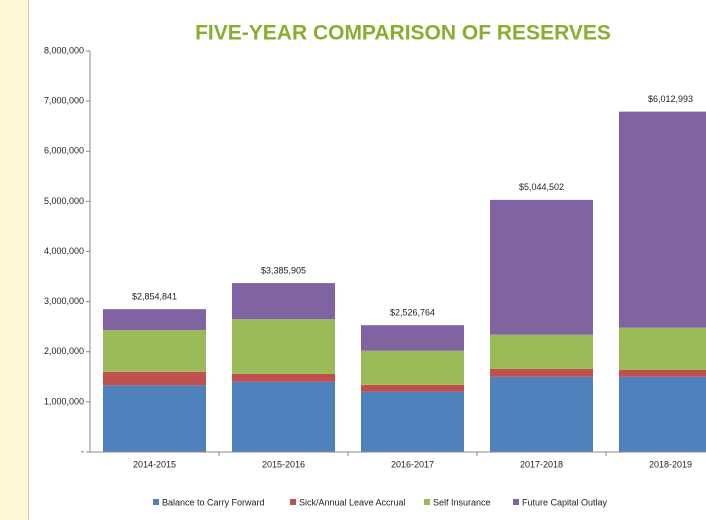 The height and width of the screenshot is (520, 706). I want to click on y-tick-label: 1,000,000, so click(64, 401).